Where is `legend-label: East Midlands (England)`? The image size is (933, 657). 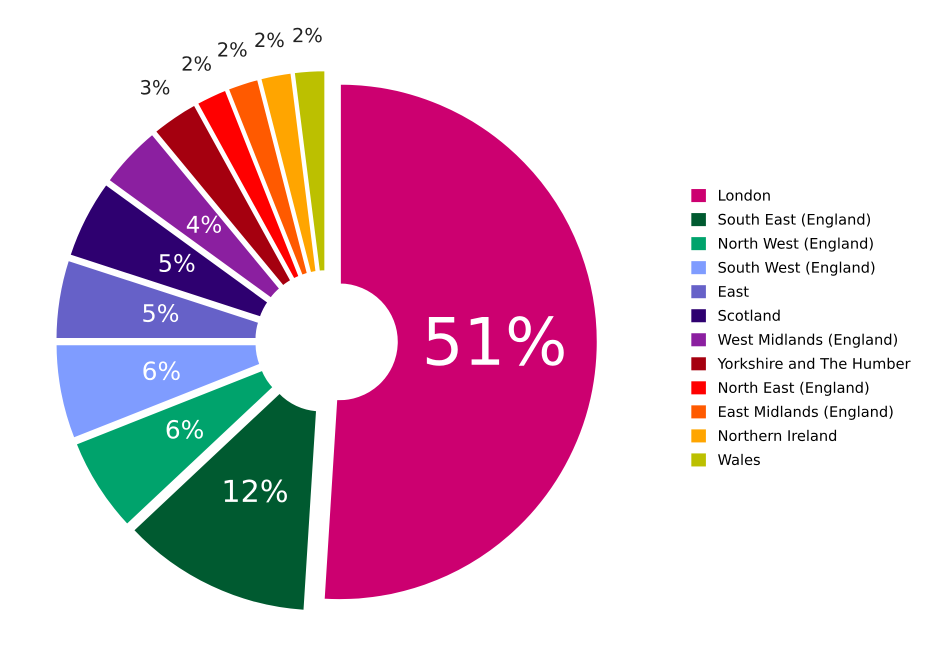
legend-label: East Midlands (England) is located at coordinates (806, 413).